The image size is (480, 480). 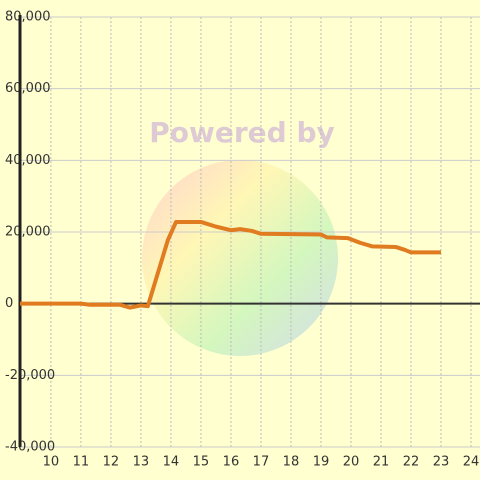 What do you see at coordinates (30, 375) in the screenshot?
I see `y-tick-label: -20,000` at bounding box center [30, 375].